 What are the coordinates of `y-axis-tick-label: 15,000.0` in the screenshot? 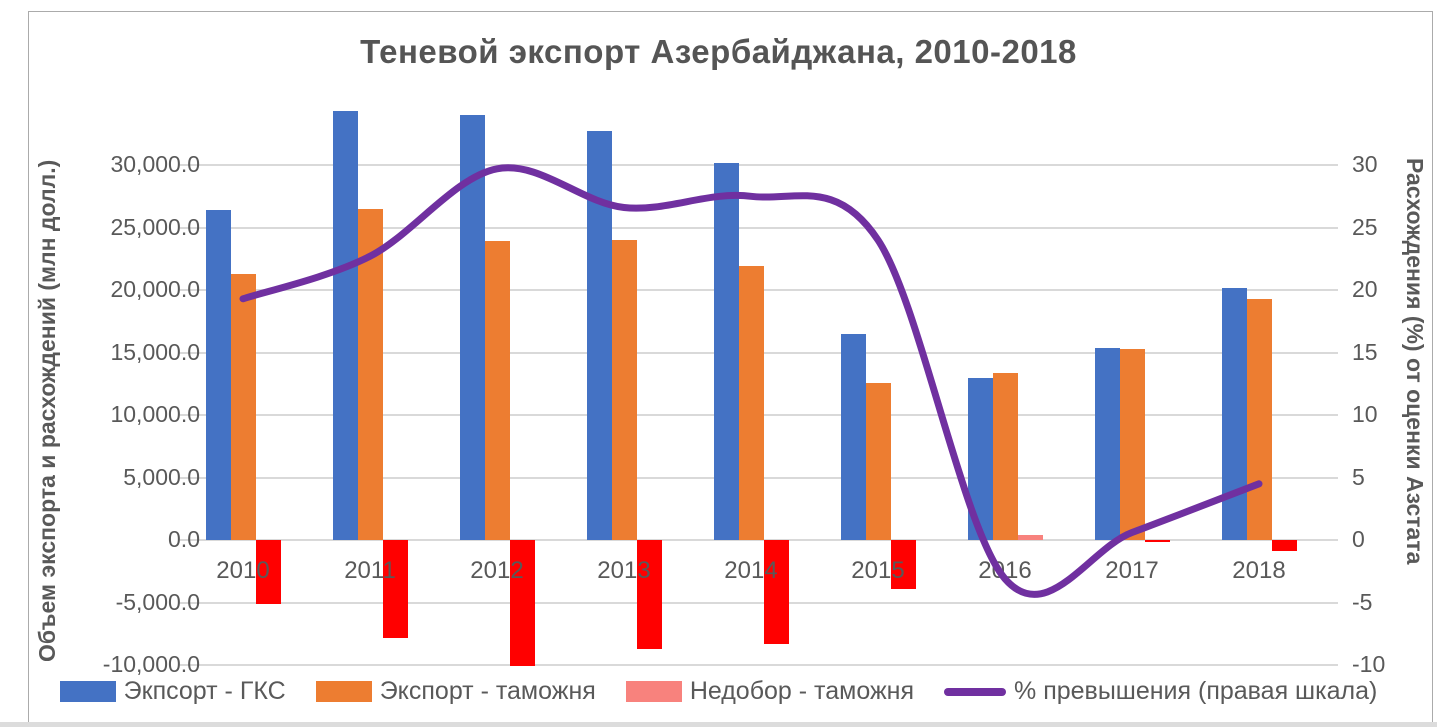 It's located at (155, 351).